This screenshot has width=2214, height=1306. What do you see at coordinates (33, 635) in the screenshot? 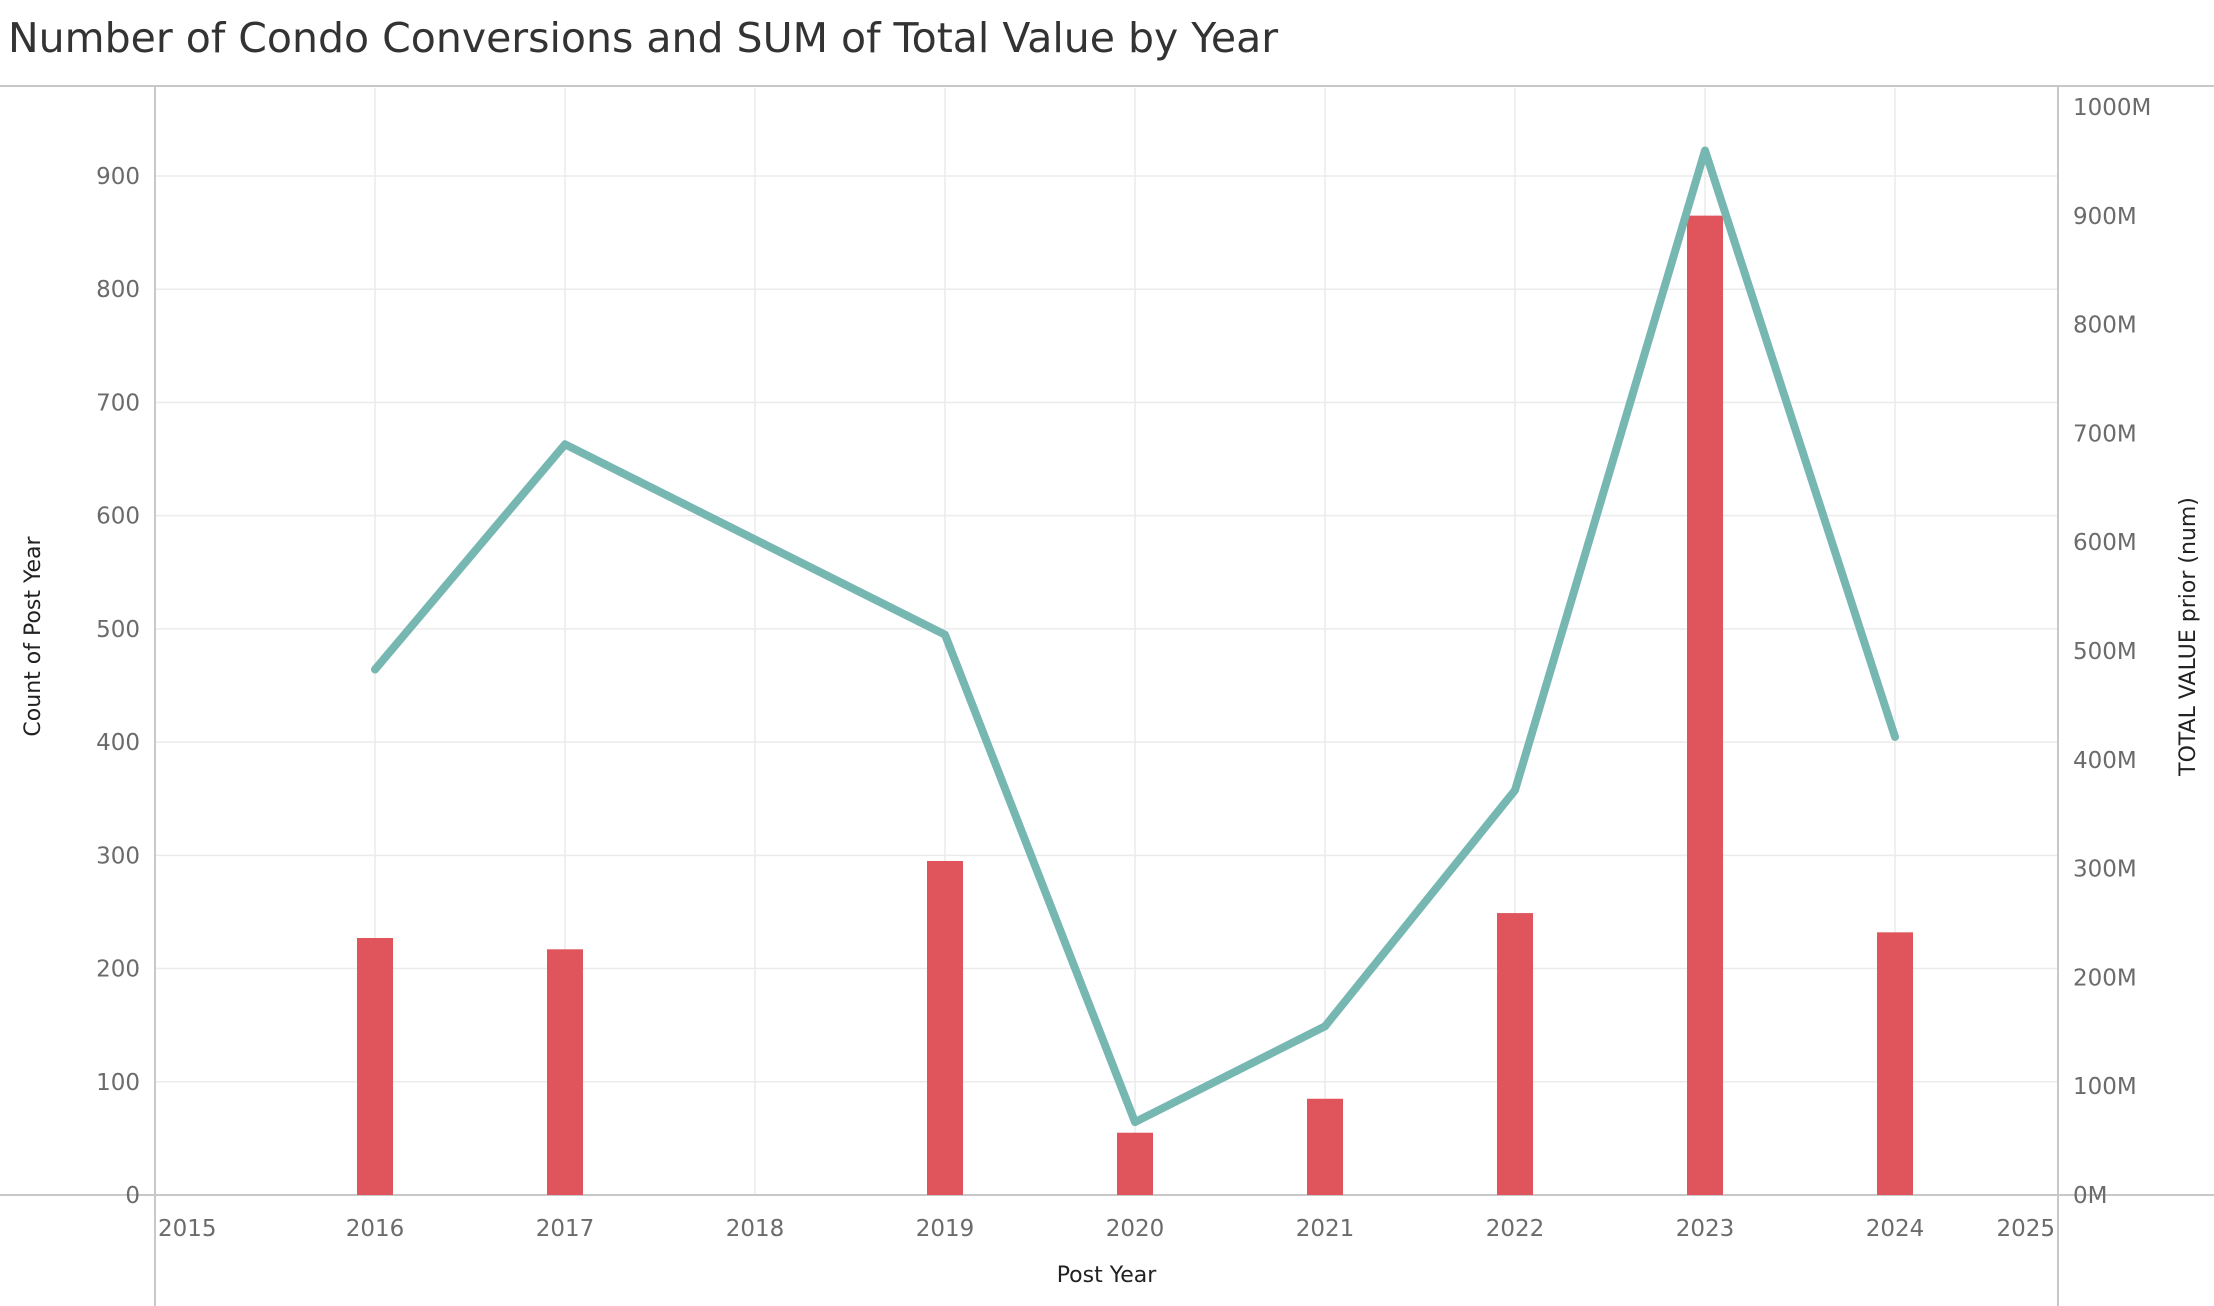
I see `y-axis-left-title: Count of Post Year` at bounding box center [33, 635].